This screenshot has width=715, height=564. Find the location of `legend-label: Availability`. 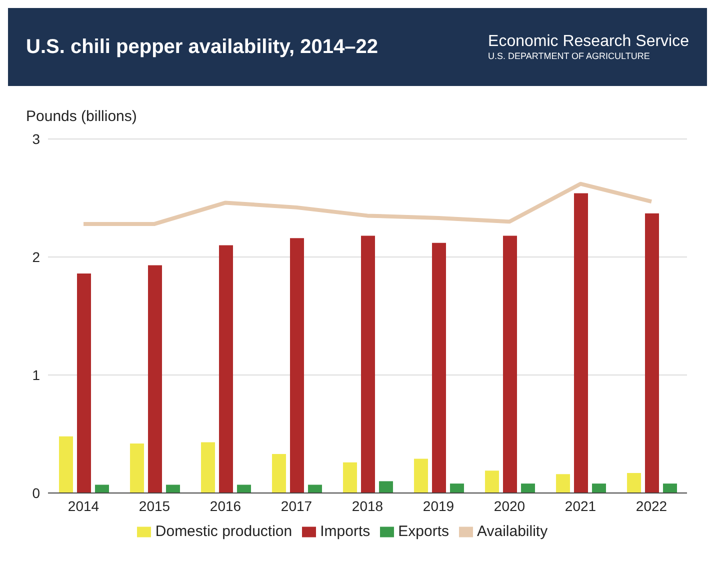

legend-label: Availability is located at coordinates (512, 531).